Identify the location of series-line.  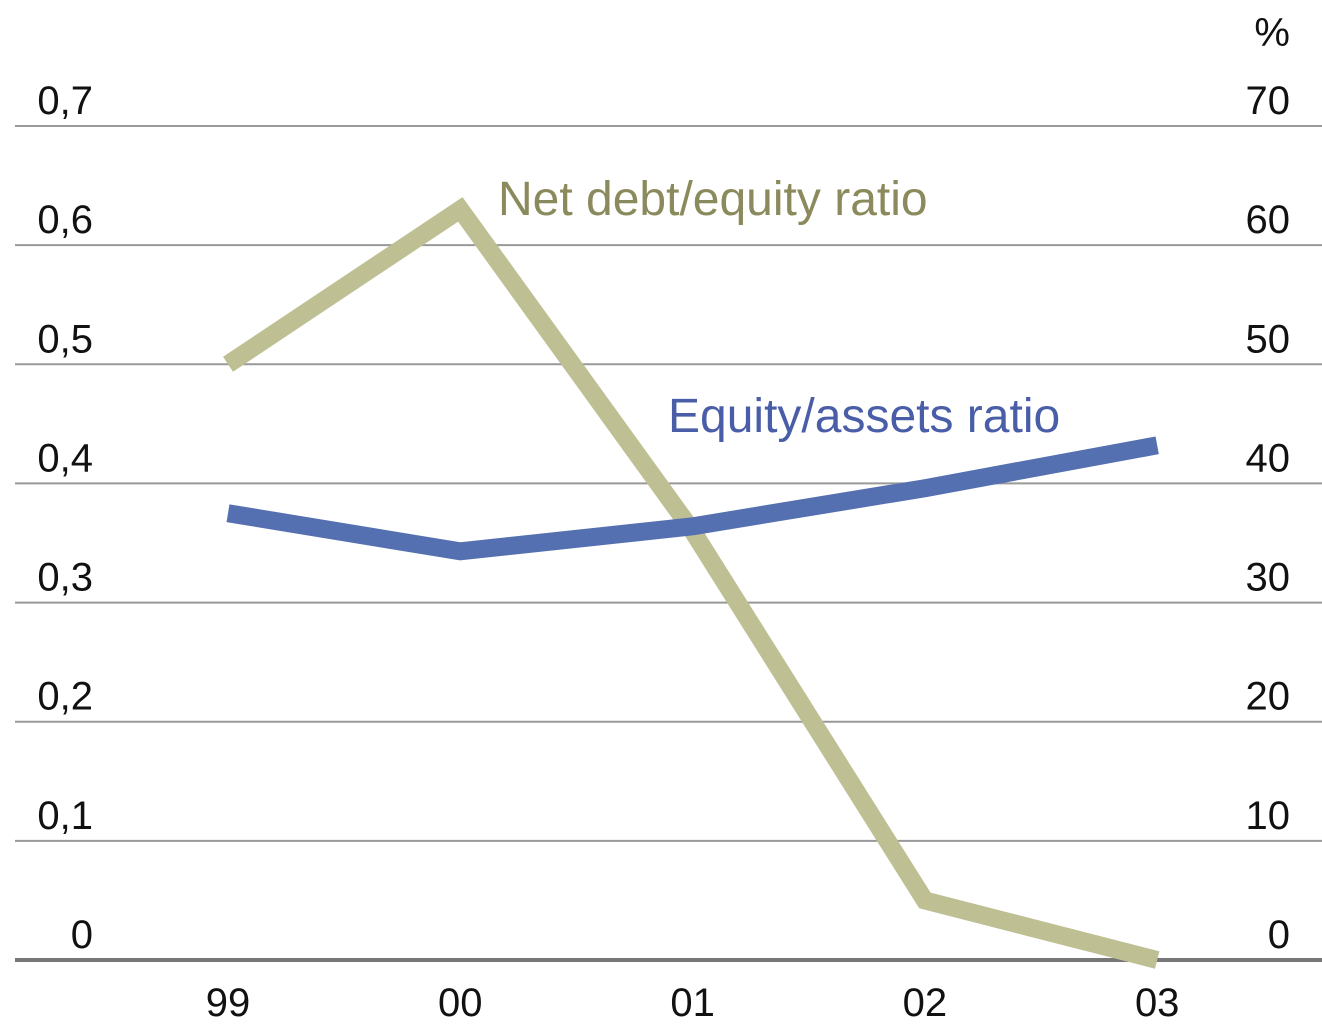
(692, 498).